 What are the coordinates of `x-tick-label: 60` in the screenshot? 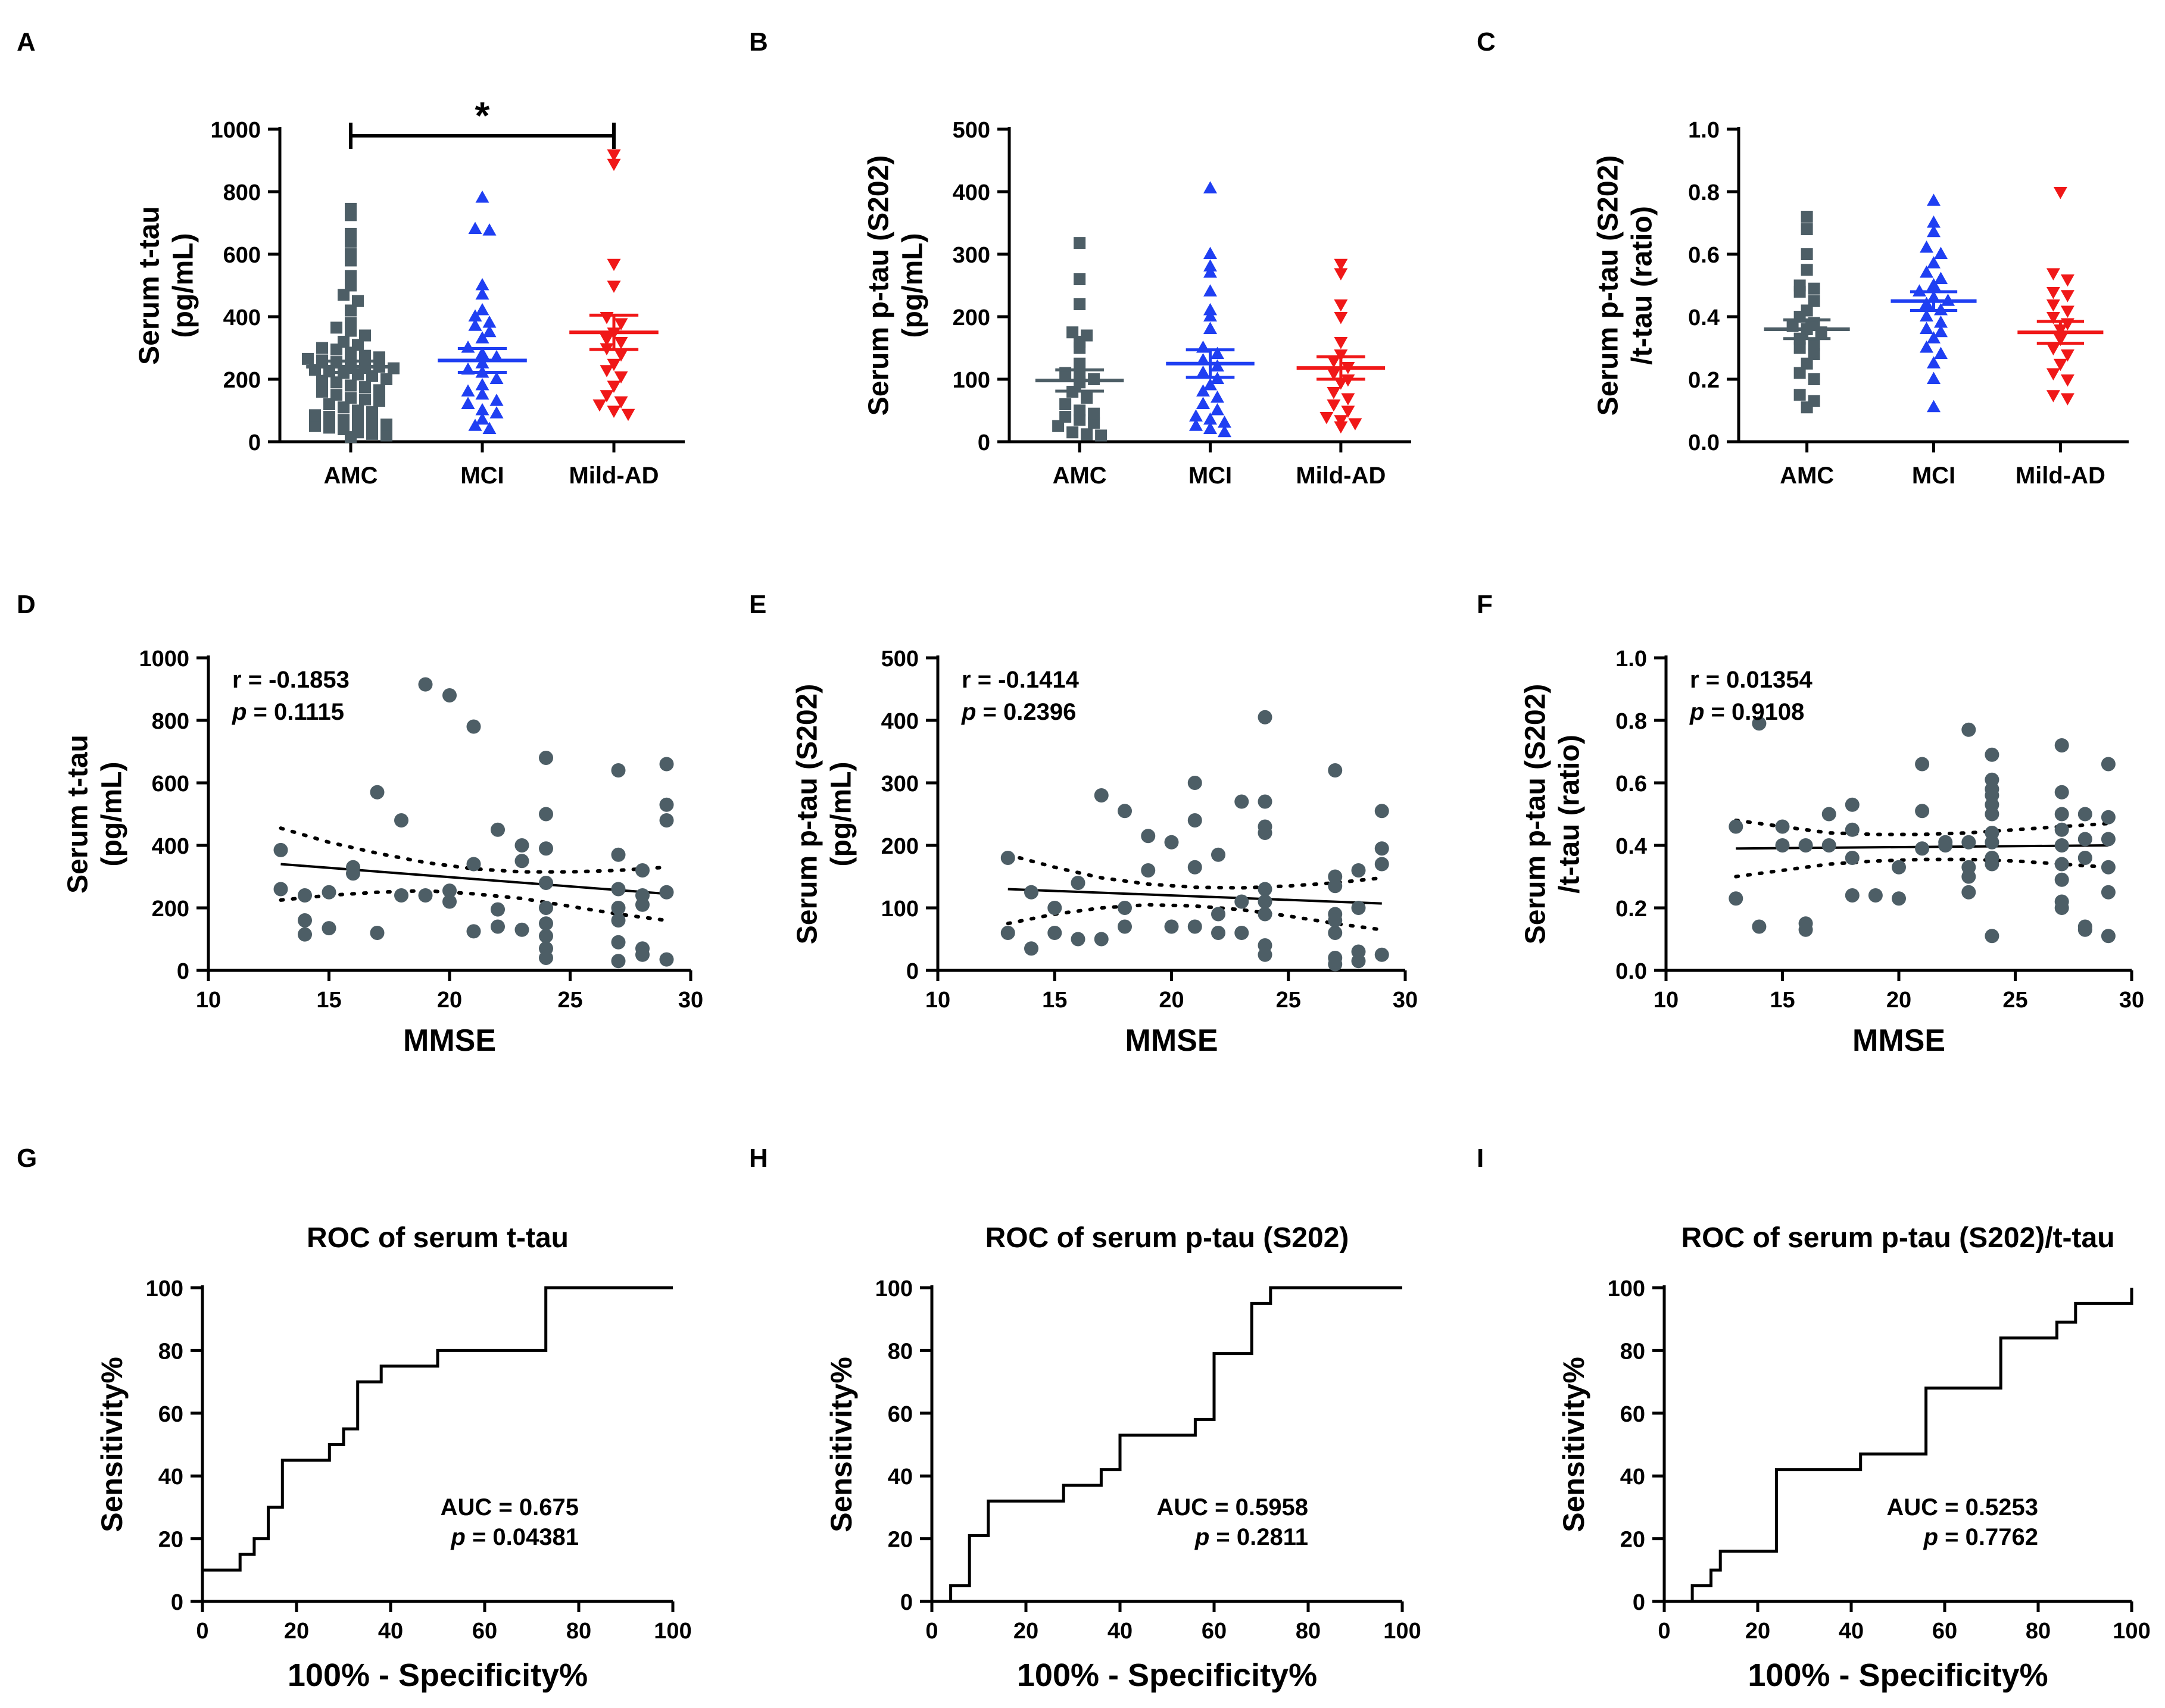 It's located at (485, 1631).